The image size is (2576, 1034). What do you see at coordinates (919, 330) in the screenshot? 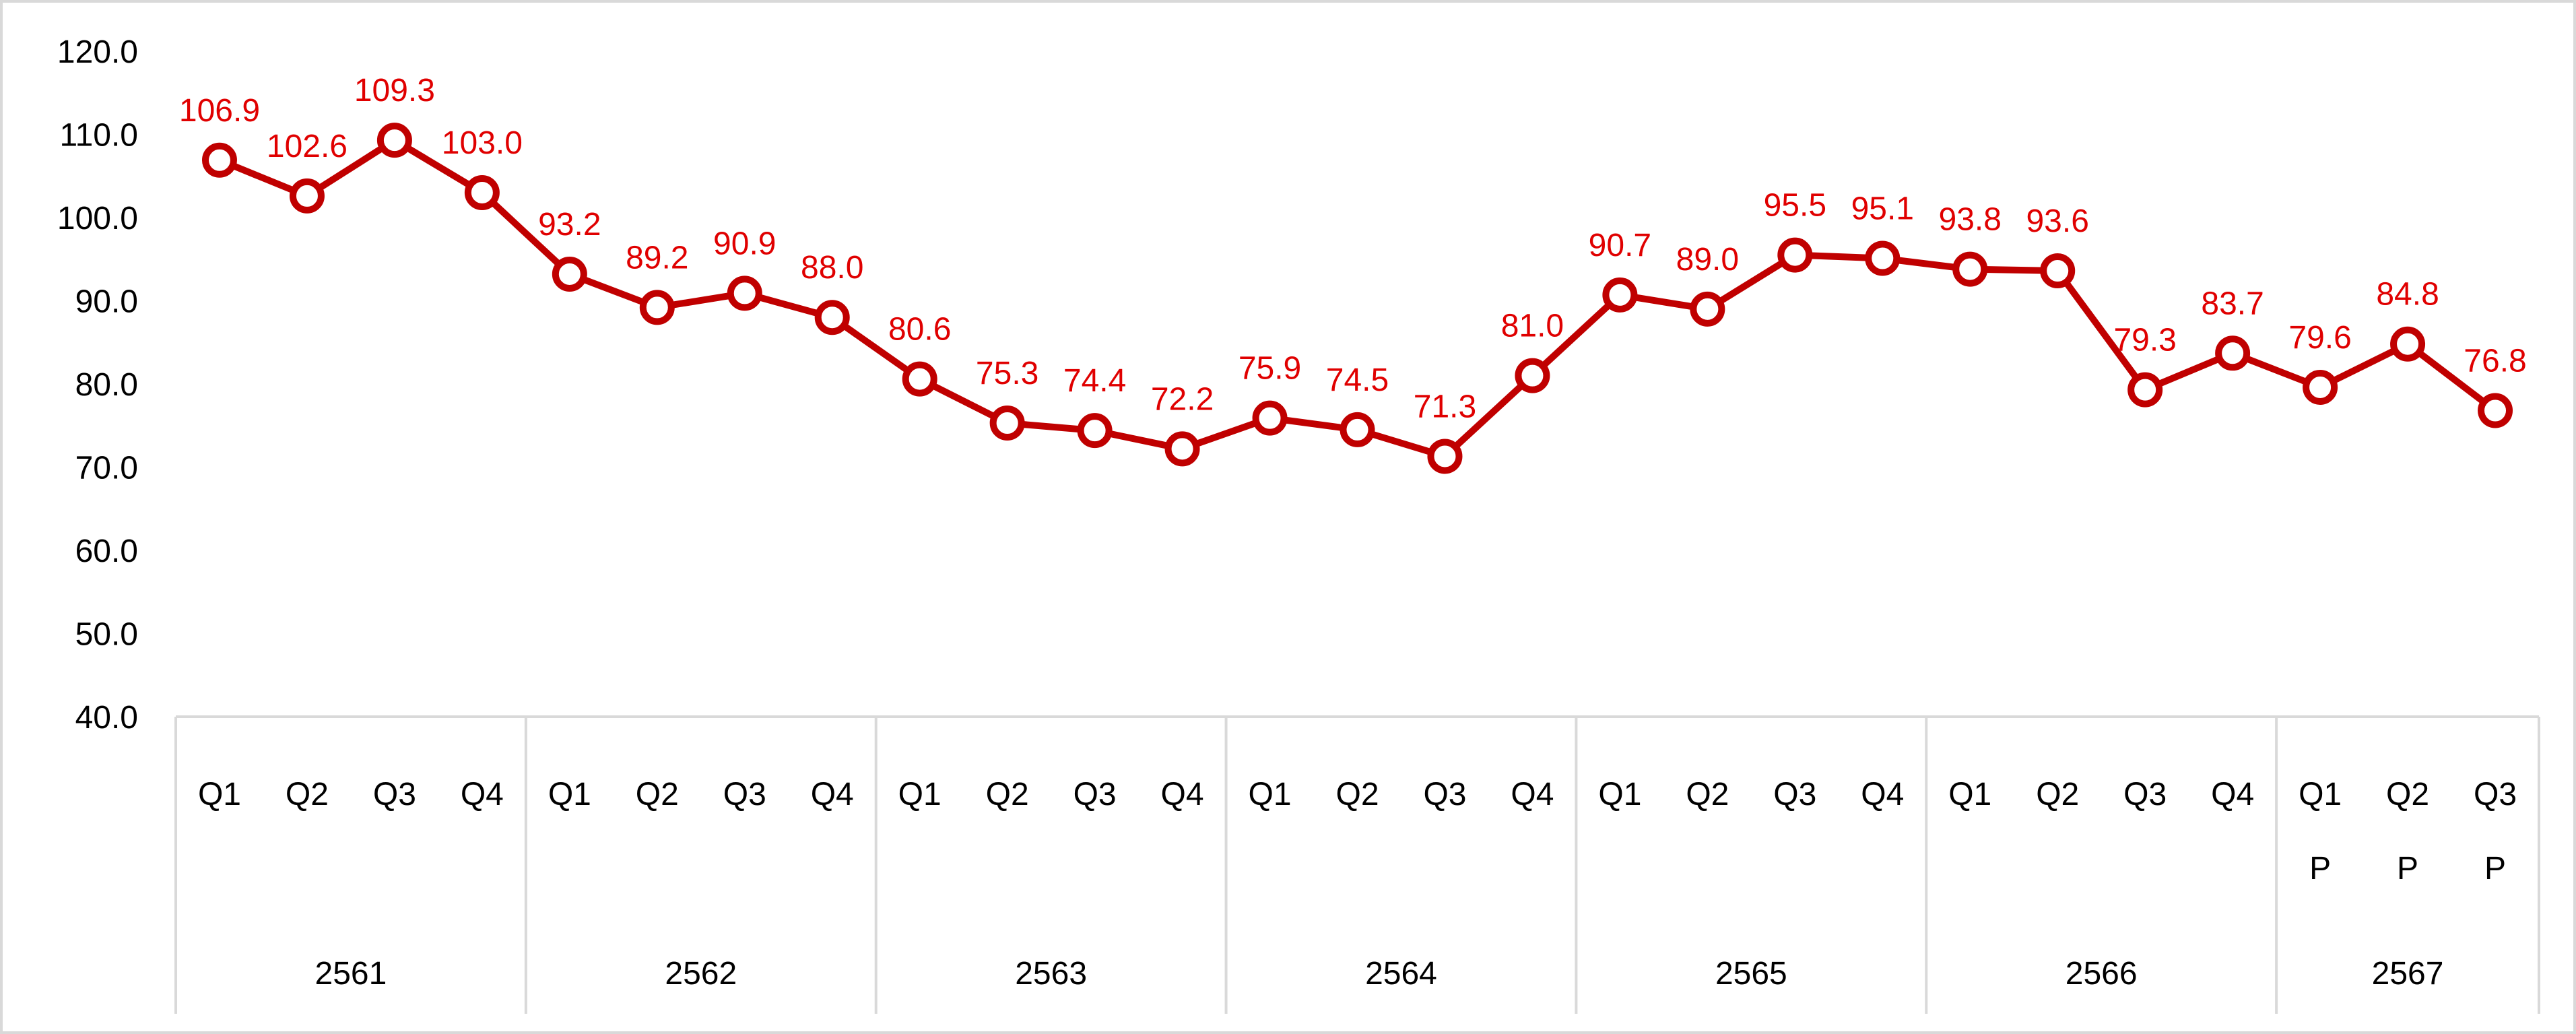
I see `data-label: 80.6` at bounding box center [919, 330].